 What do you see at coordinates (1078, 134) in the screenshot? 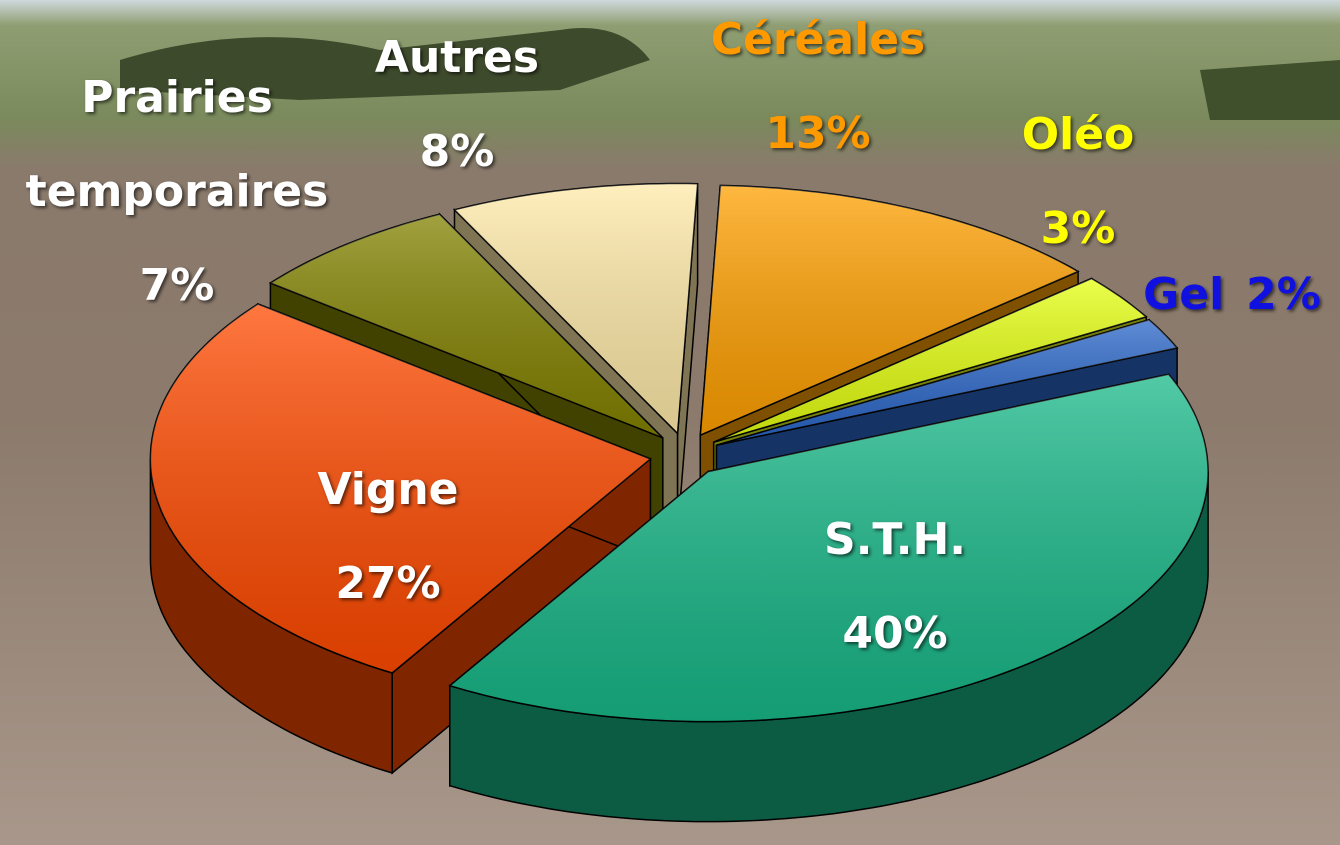
I see `category-label: Oléo` at bounding box center [1078, 134].